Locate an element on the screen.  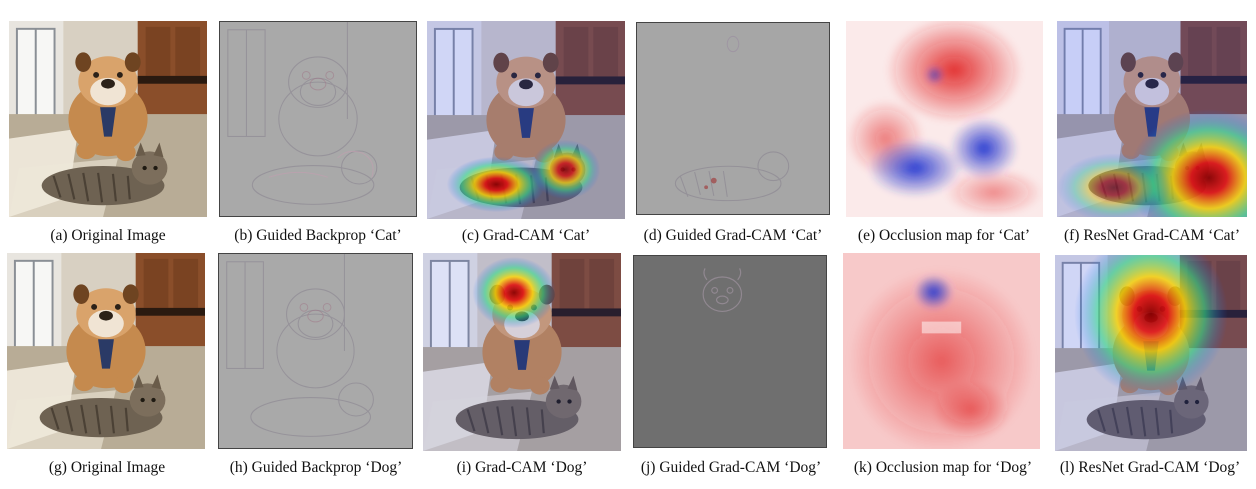
caption-b: (b) Guided Backprop ‘Cat’ is located at coordinates (318, 235).